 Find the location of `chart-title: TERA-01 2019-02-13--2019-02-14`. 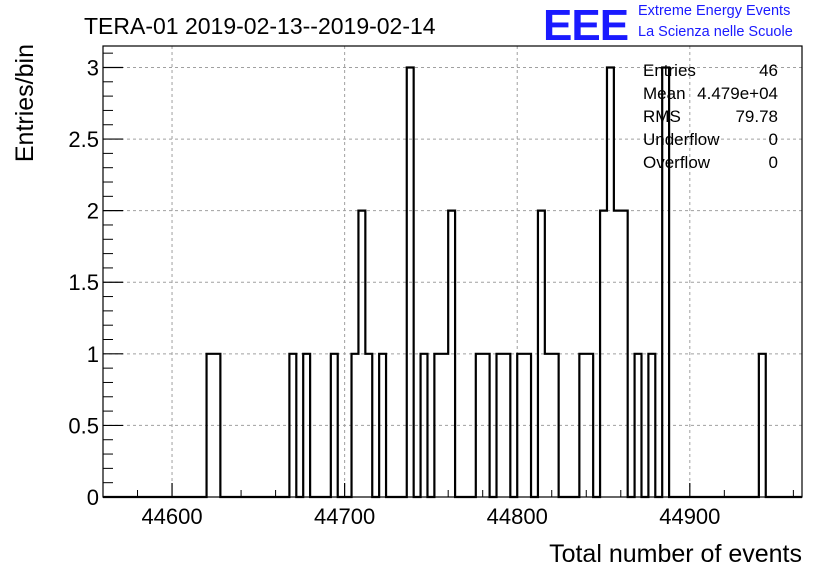

chart-title: TERA-01 2019-02-13--2019-02-14 is located at coordinates (260, 26).